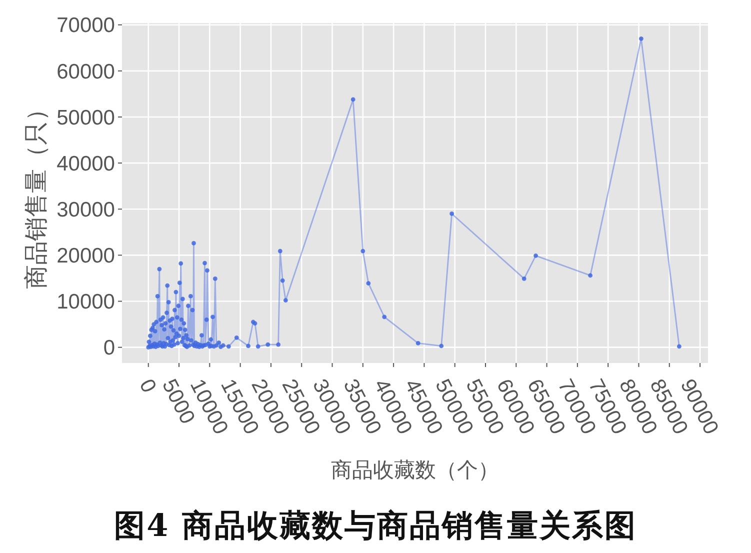 This screenshot has width=751, height=553. I want to click on y-tick-label: 30000, so click(85, 210).